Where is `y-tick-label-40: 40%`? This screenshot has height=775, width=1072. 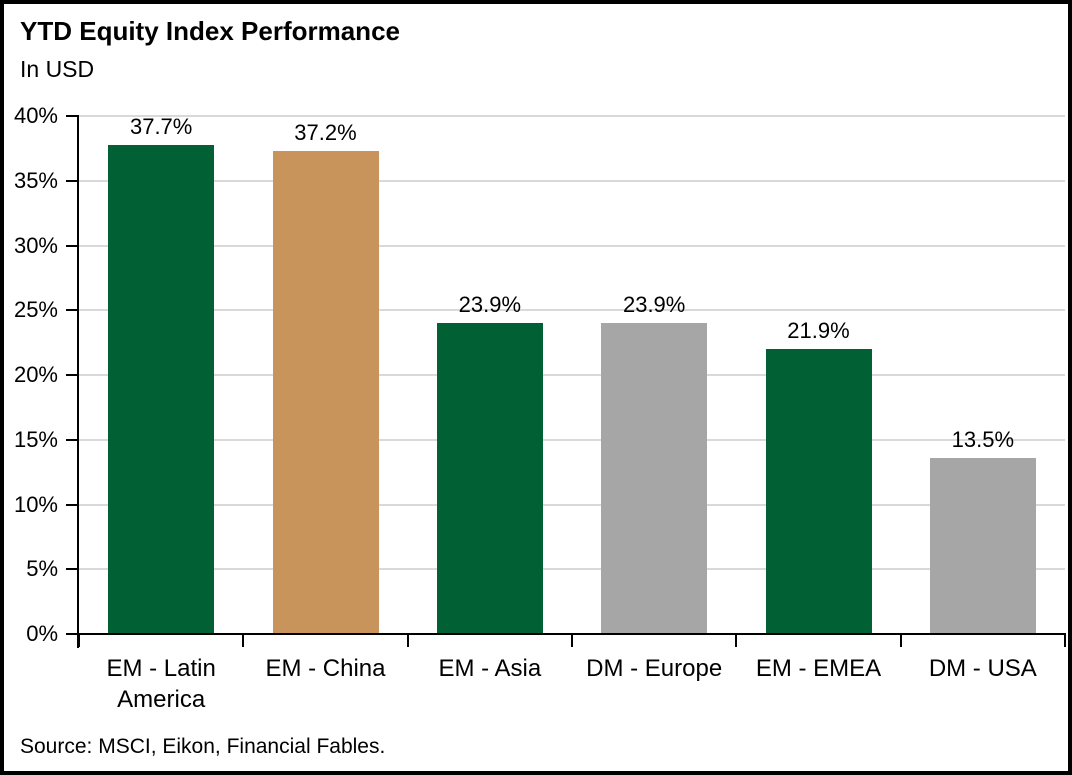 y-tick-label-40: 40% is located at coordinates (35, 115).